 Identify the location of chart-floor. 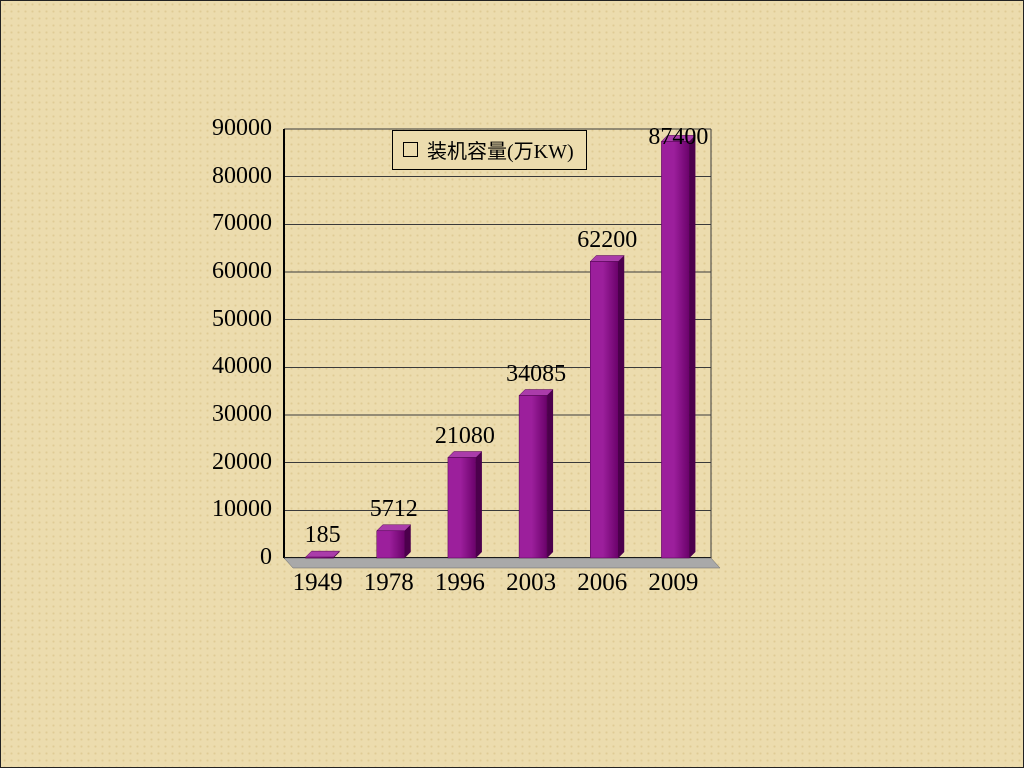
(502, 563).